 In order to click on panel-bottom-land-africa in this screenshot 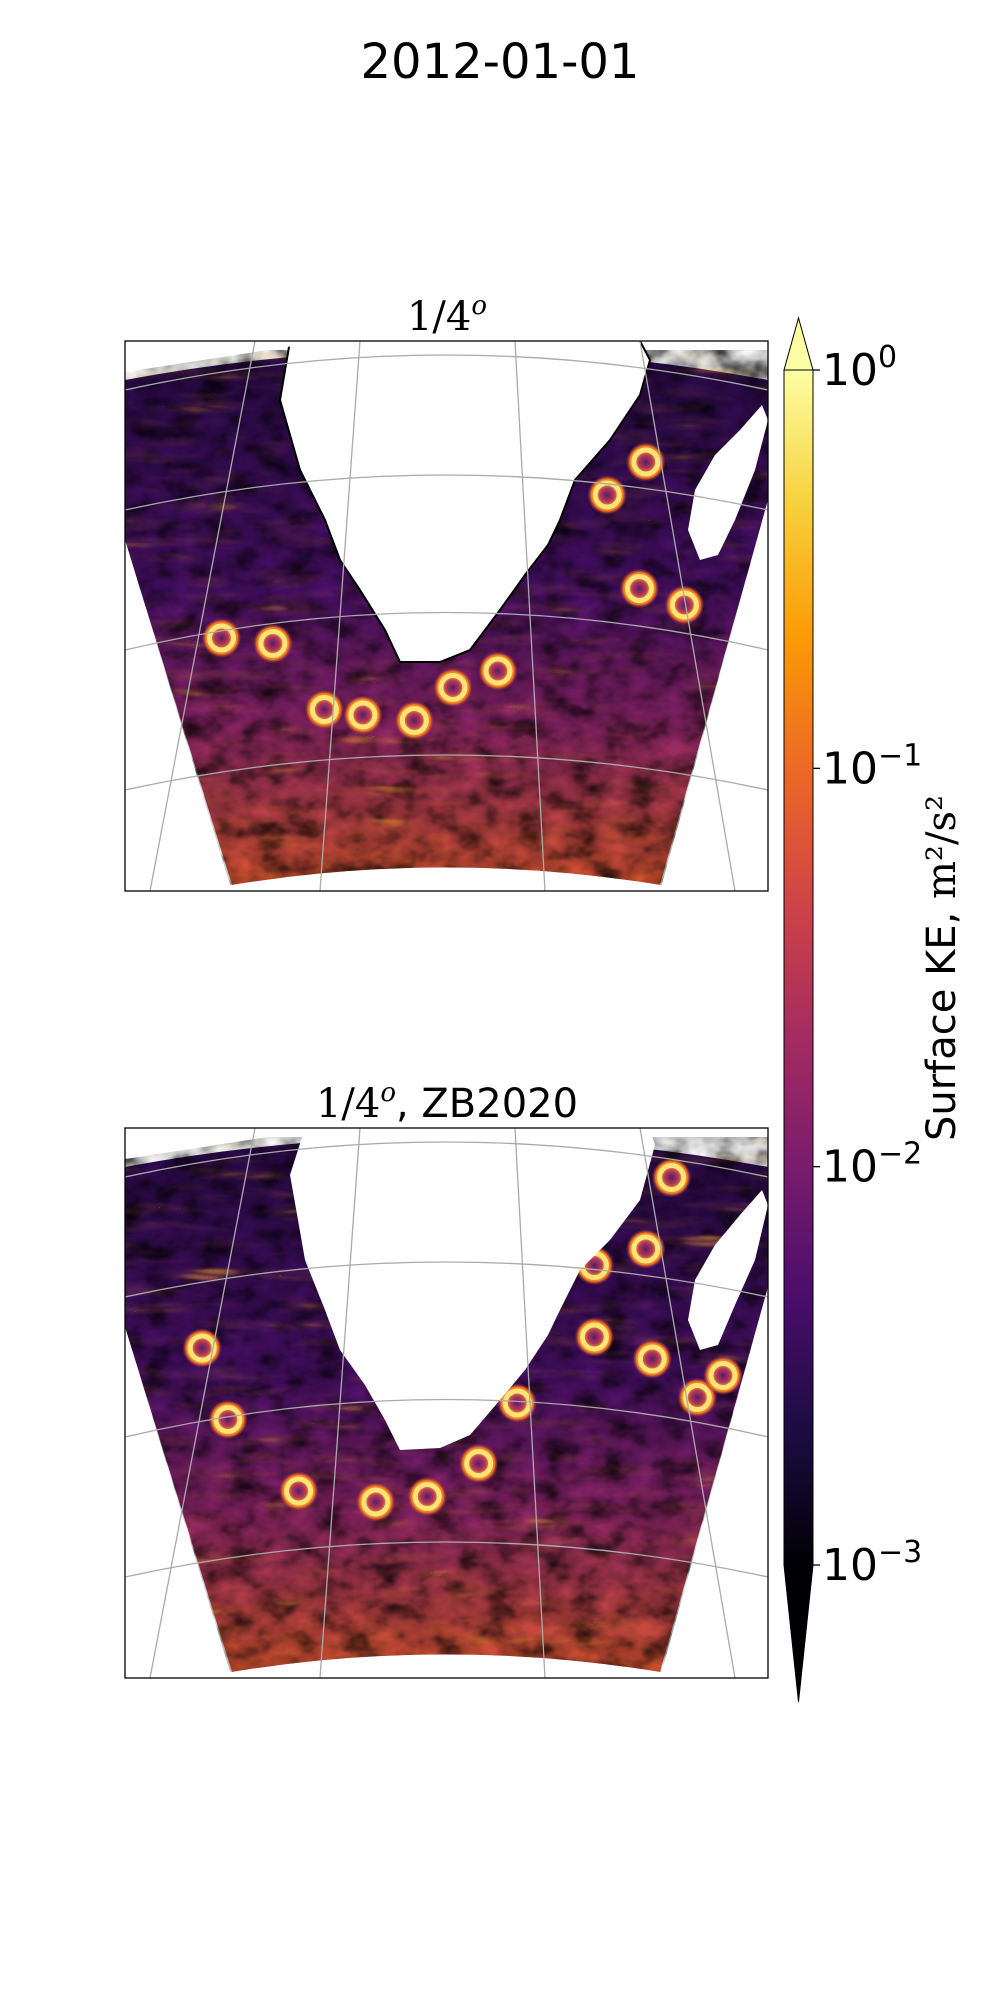, I will do `click(472, 1289)`.